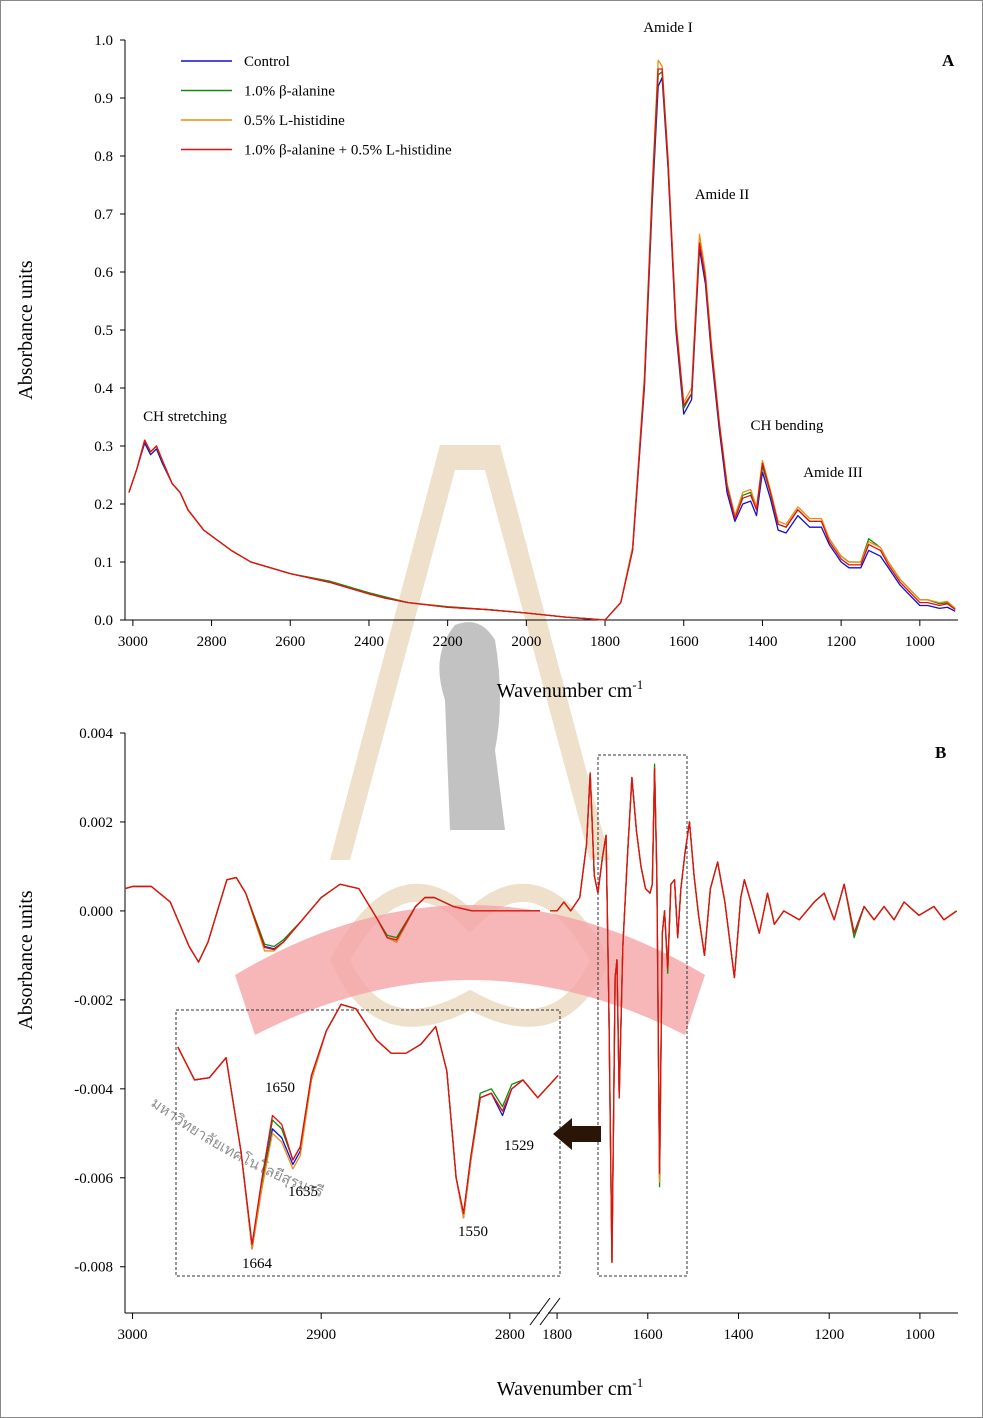 The image size is (983, 1418). Describe the element at coordinates (369, 642) in the screenshot. I see `x-tick-label: 2400` at that location.